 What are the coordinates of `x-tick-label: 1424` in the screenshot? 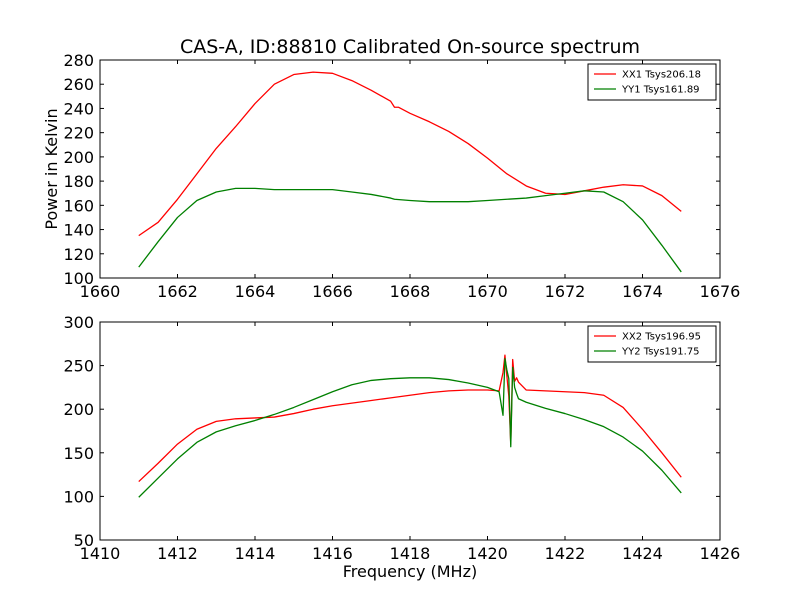 It's located at (642, 553).